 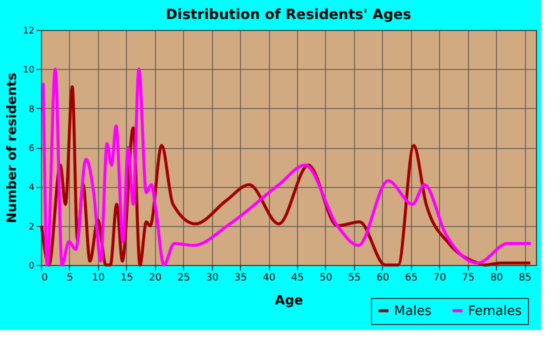 I want to click on y-tick-label: 8, so click(x=31, y=109).